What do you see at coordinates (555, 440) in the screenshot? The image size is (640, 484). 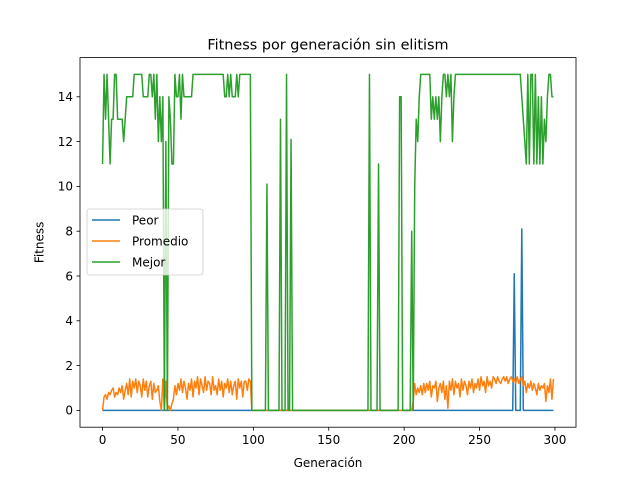 I see `x-tick-label: 300` at bounding box center [555, 440].